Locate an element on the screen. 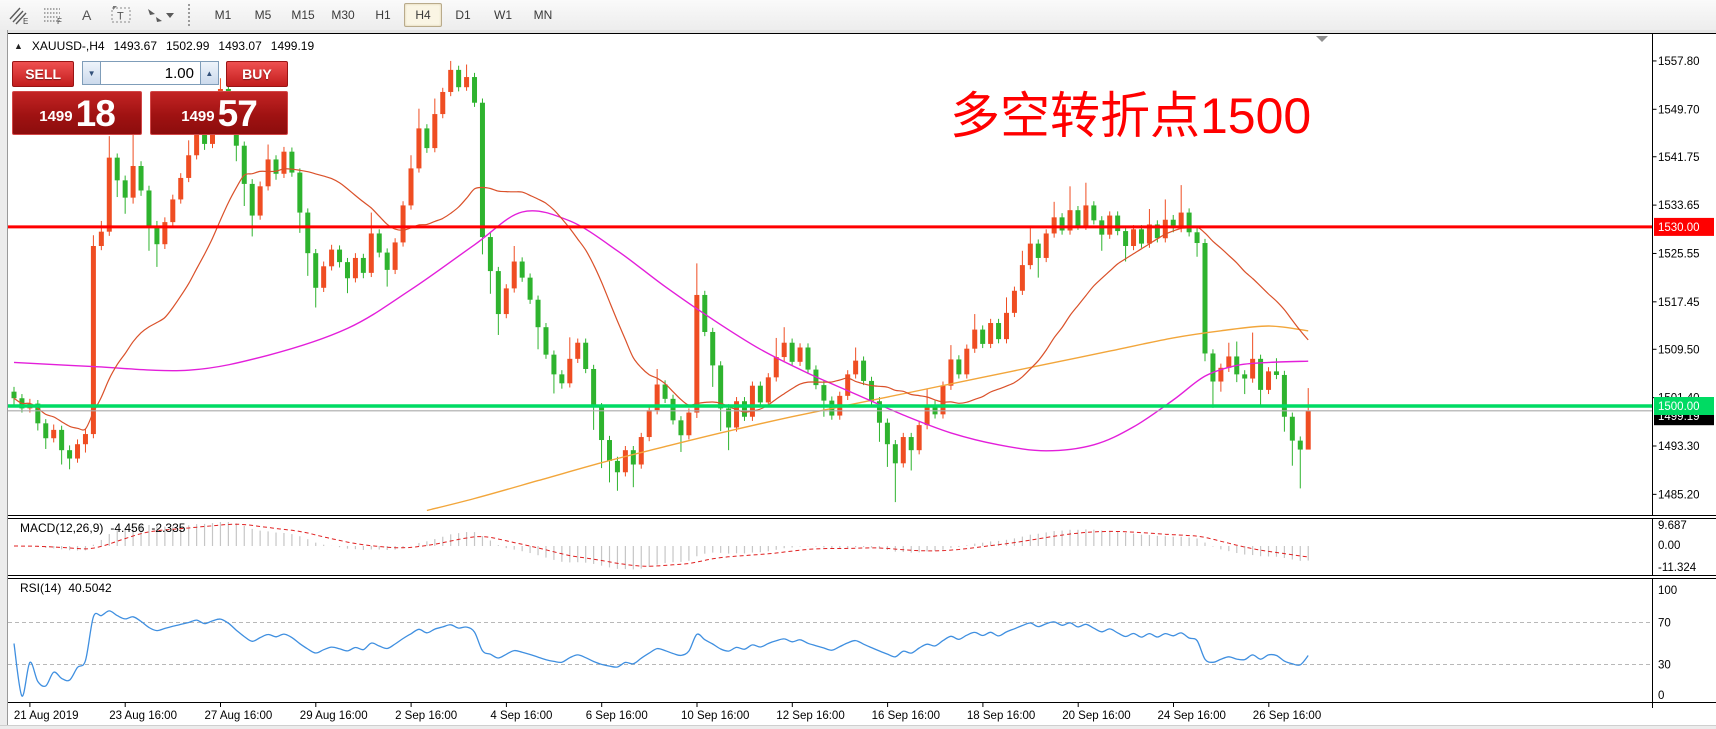 The height and width of the screenshot is (729, 1716). svg-text: 1541.75 is located at coordinates (1679, 158).